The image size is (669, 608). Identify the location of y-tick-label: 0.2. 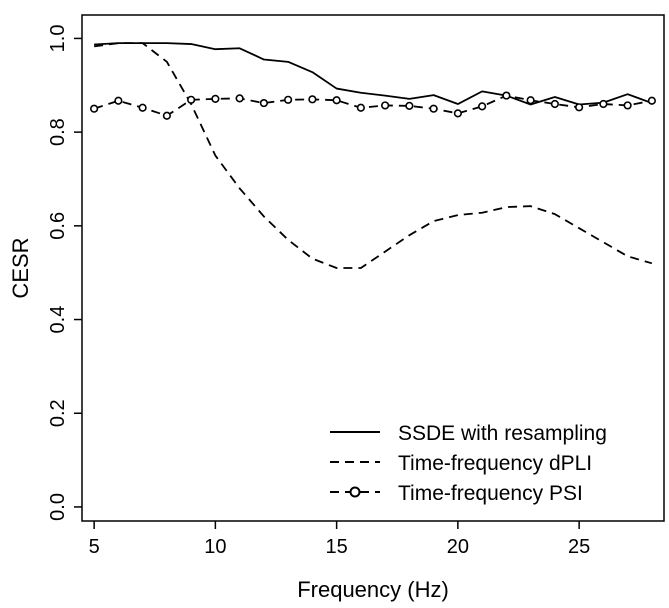
(58, 413).